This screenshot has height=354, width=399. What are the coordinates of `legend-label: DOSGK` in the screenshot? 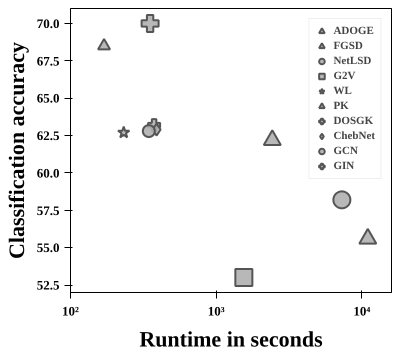 It's located at (353, 121).